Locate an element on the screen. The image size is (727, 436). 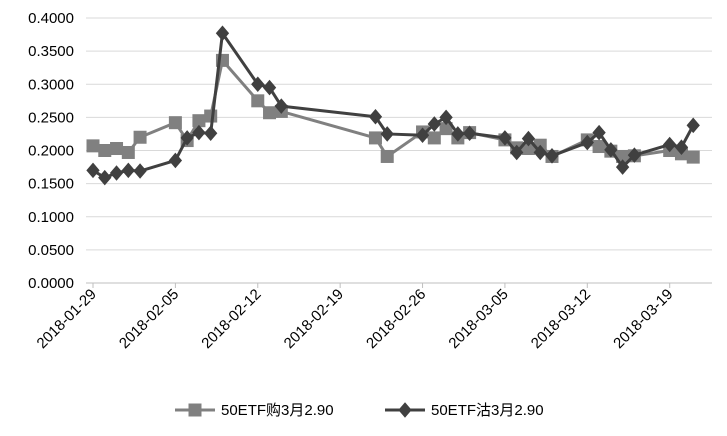
x-tick-label: 2018-03-12 is located at coordinates (561, 319).